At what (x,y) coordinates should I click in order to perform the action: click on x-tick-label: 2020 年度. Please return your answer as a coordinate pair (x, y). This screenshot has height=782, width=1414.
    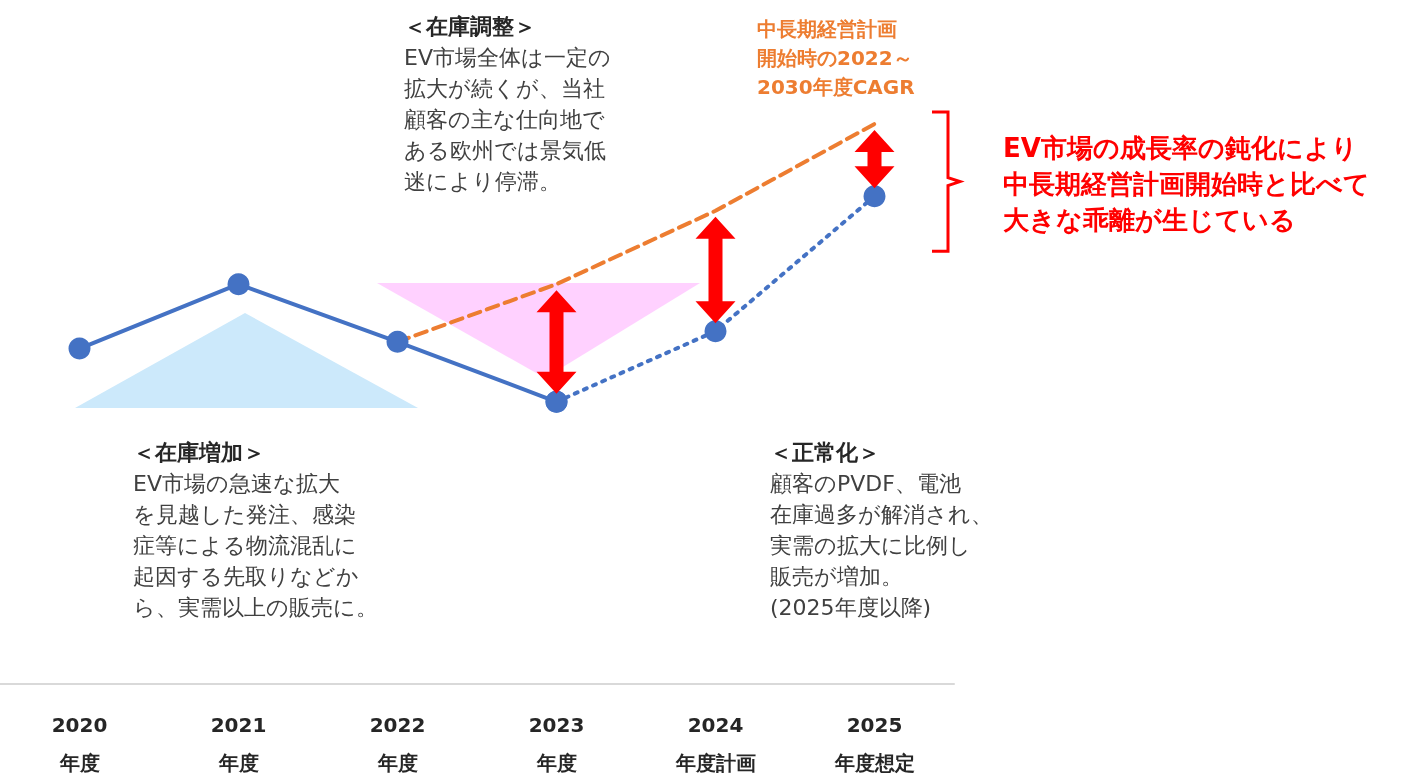
    Looking at the image, I should click on (79, 744).